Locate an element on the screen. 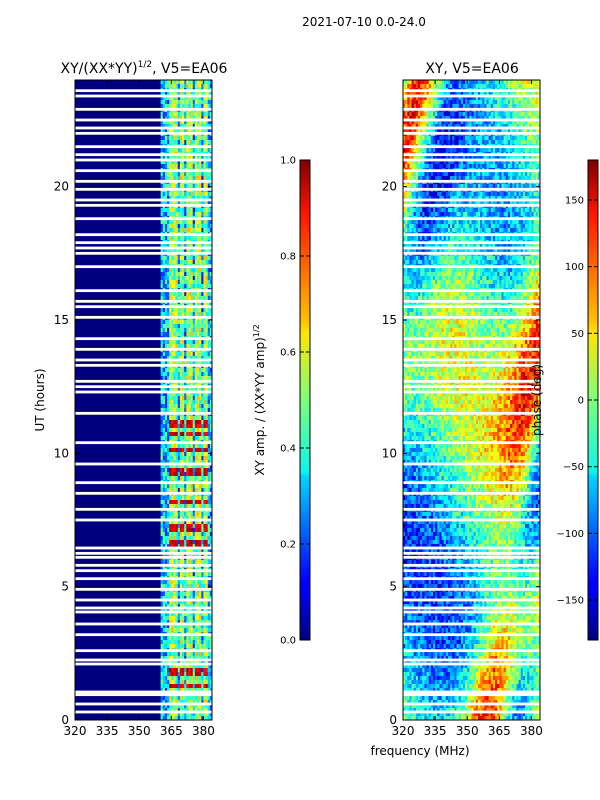 The height and width of the screenshot is (800, 600). flagged-row is located at coordinates (143, 155).